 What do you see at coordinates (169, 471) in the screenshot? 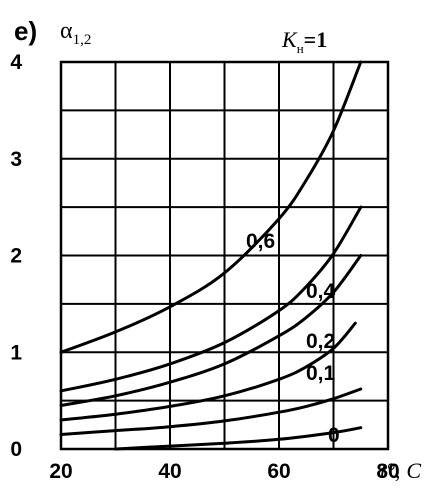
I see `x-tick-label: 40` at bounding box center [169, 471].